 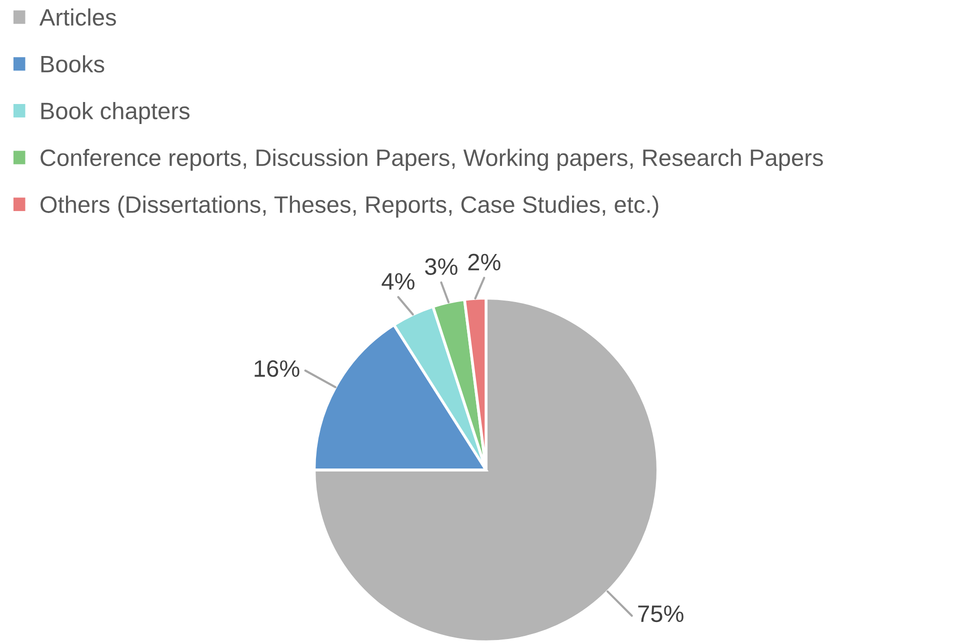 I want to click on data-label: 16%, so click(x=277, y=368).